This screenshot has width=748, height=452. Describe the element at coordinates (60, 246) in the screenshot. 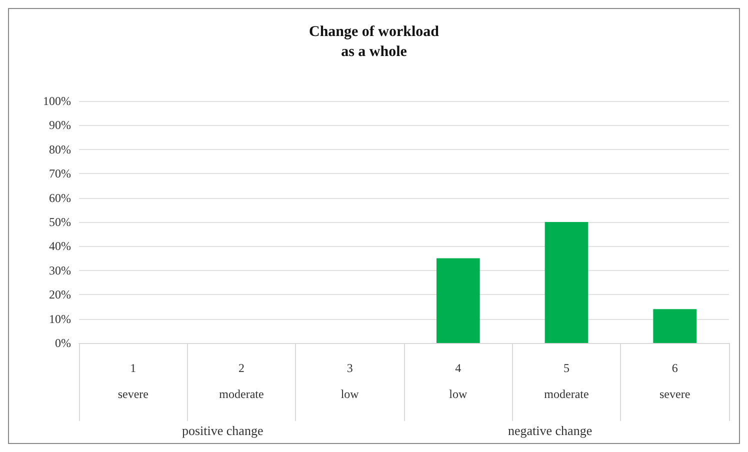

I see `y-tick-label: 40%` at that location.